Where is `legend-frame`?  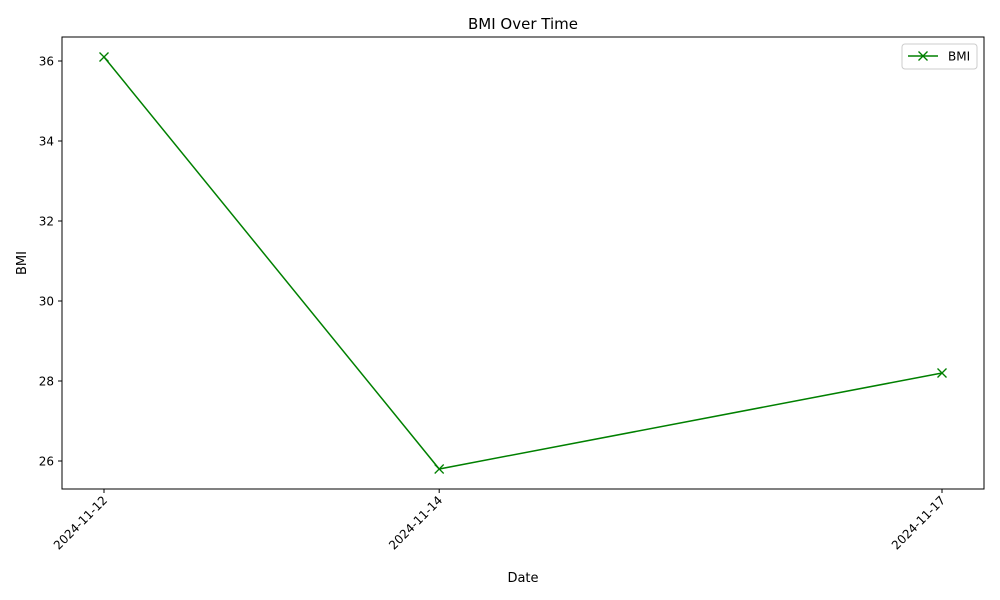
legend-frame is located at coordinates (939, 56).